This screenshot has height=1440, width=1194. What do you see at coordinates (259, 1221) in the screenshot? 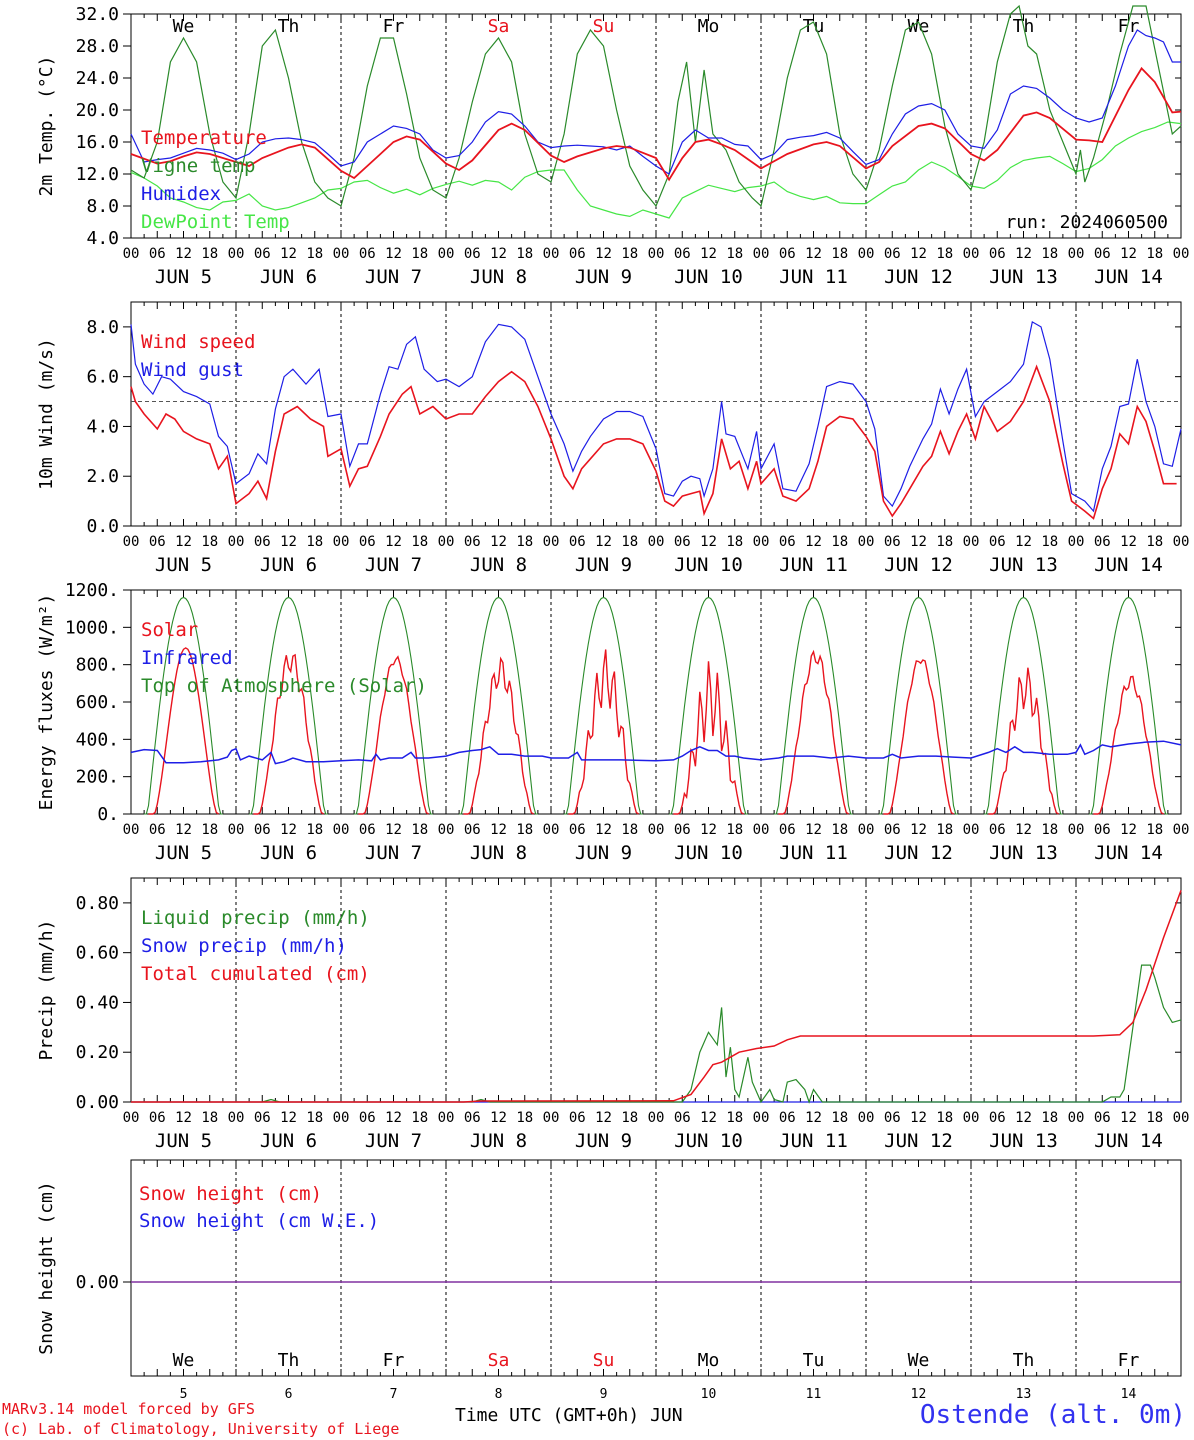
I see `legend-snow-height-cm-w-e-: Snow height (cm W.E.)` at bounding box center [259, 1221].